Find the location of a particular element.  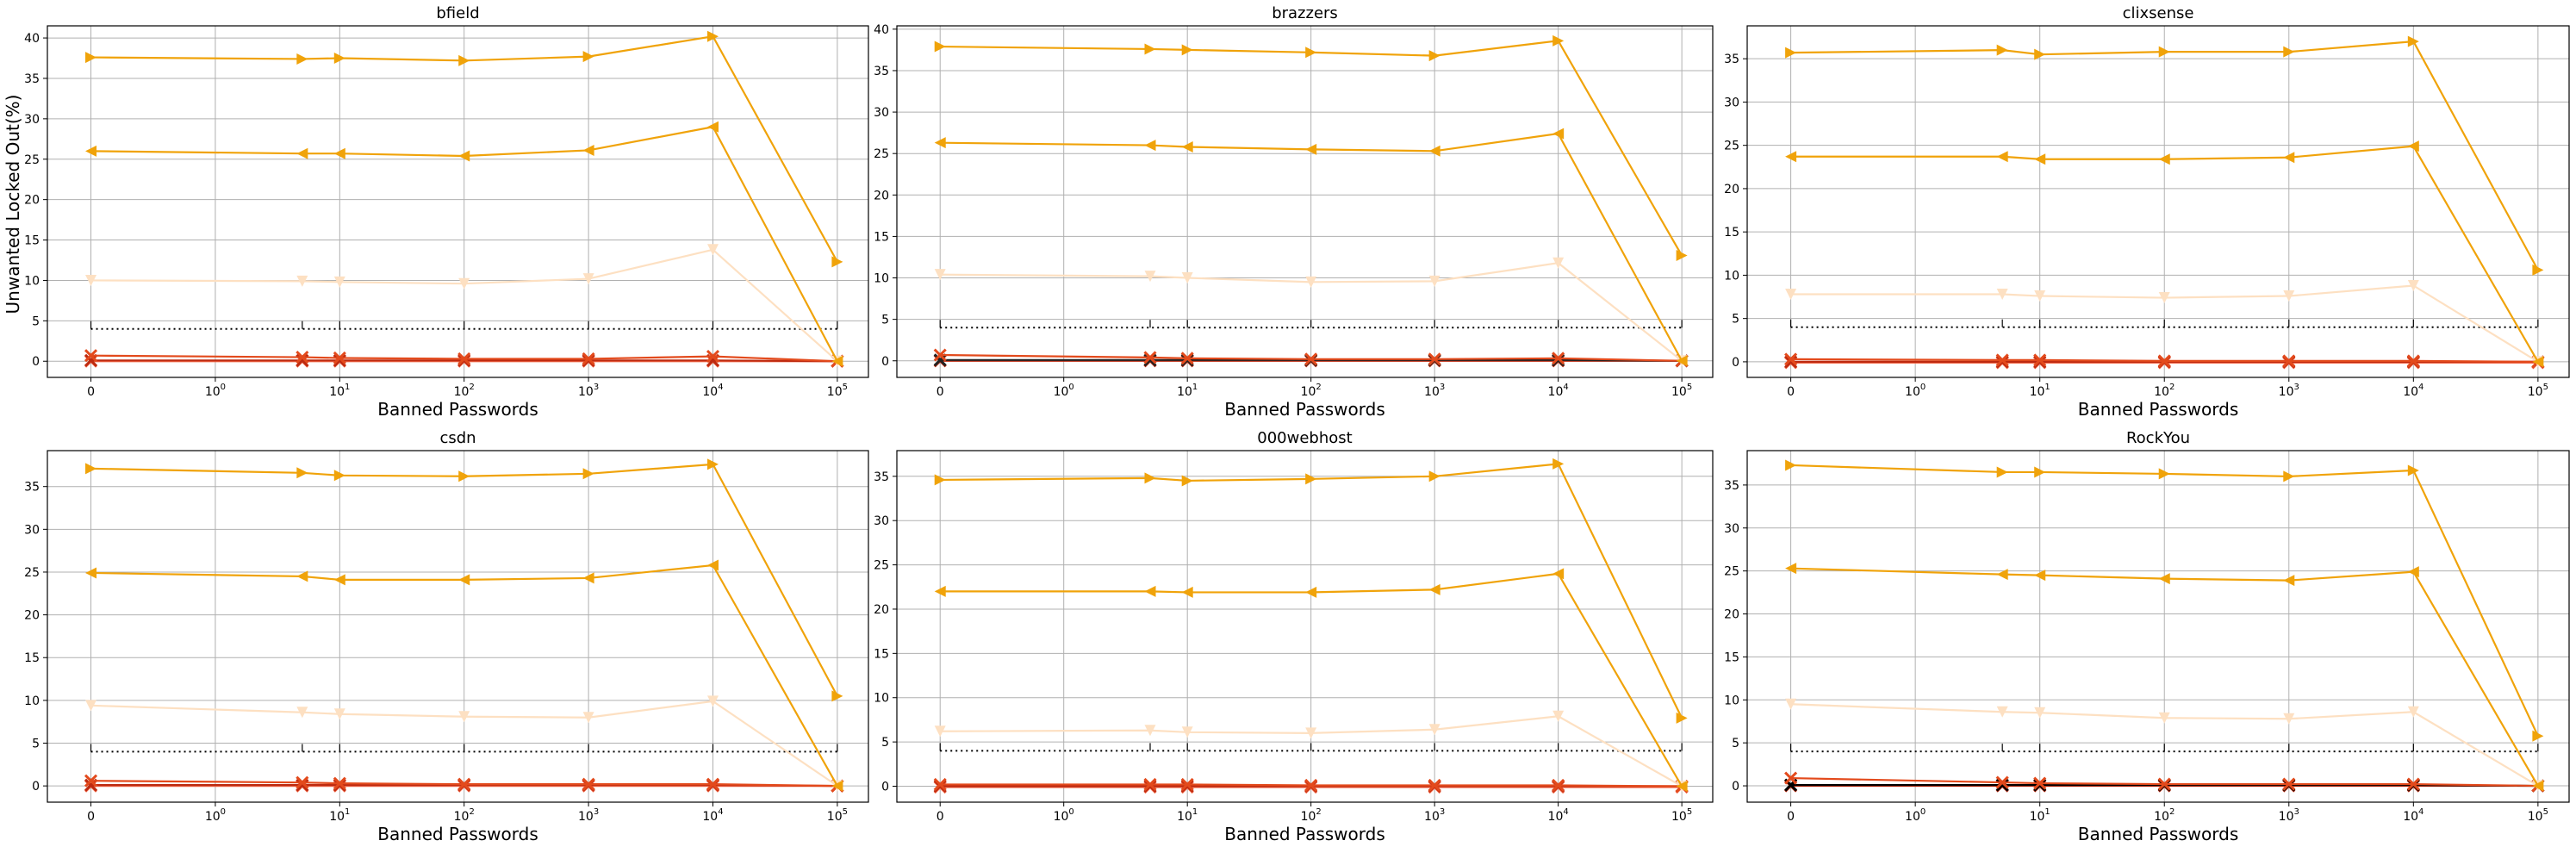

x-tick-label: 10⁵ is located at coordinates (1682, 815).